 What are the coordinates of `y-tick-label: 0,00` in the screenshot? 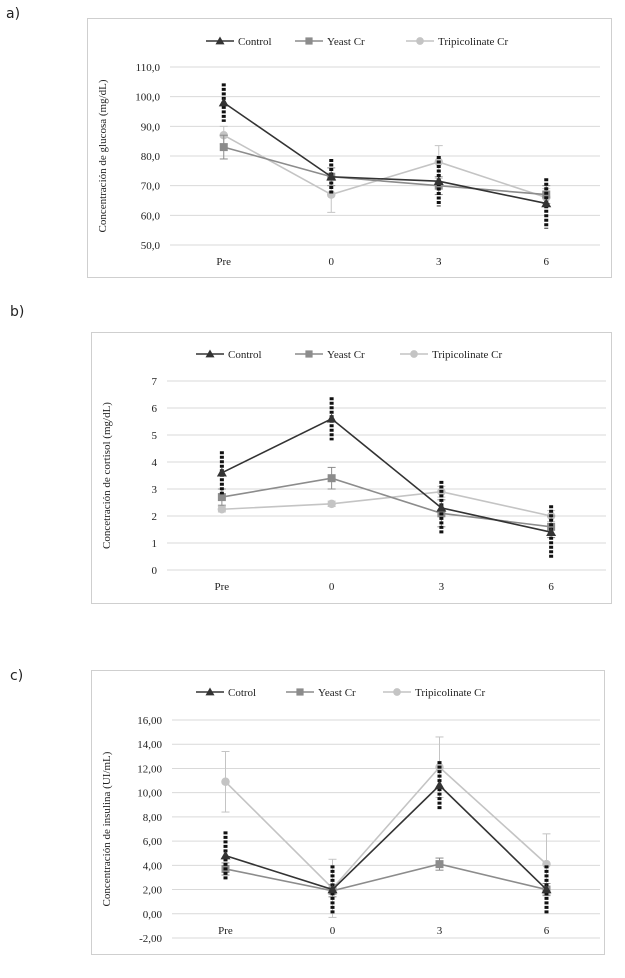 It's located at (153, 915).